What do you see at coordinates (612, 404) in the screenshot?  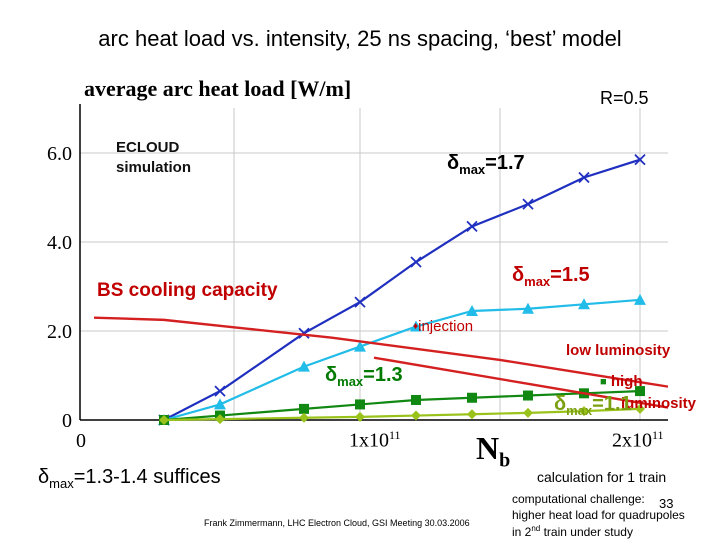 I see `delta-value: =1.1` at bounding box center [612, 404].